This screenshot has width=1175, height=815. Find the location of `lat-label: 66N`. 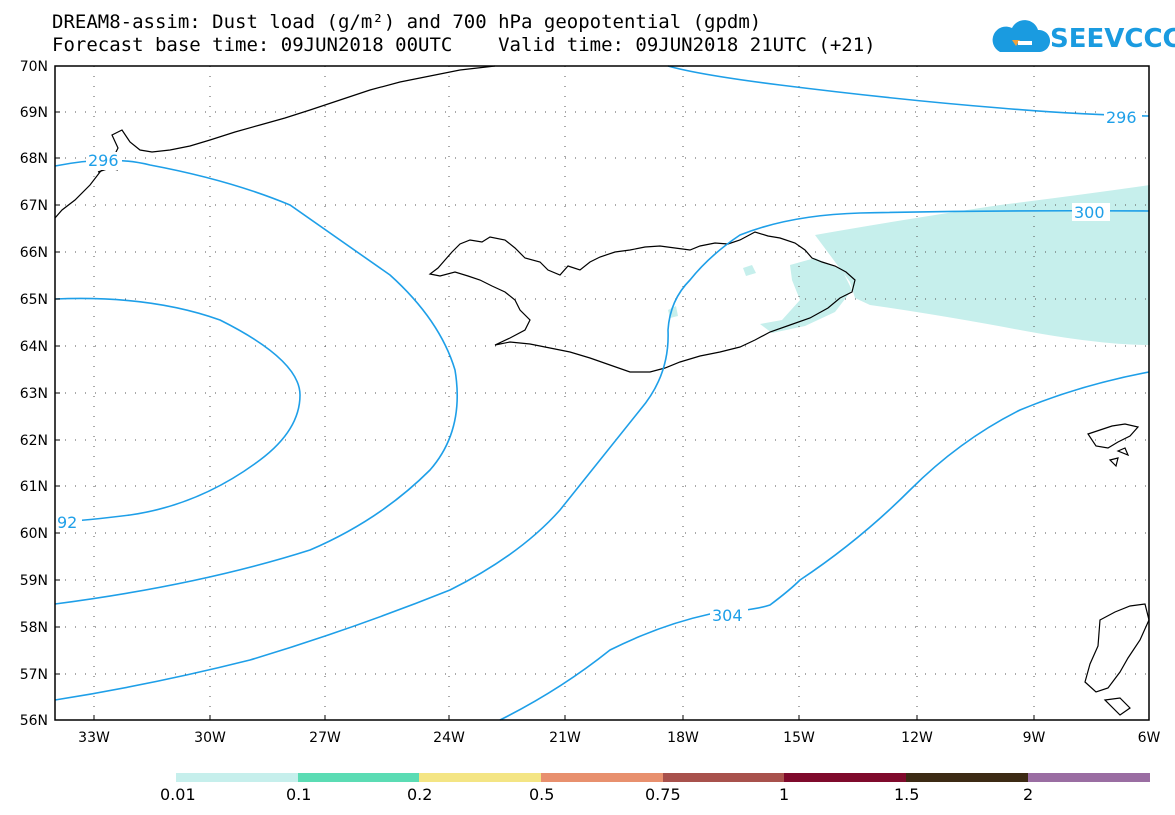

lat-label: 66N is located at coordinates (34, 253).